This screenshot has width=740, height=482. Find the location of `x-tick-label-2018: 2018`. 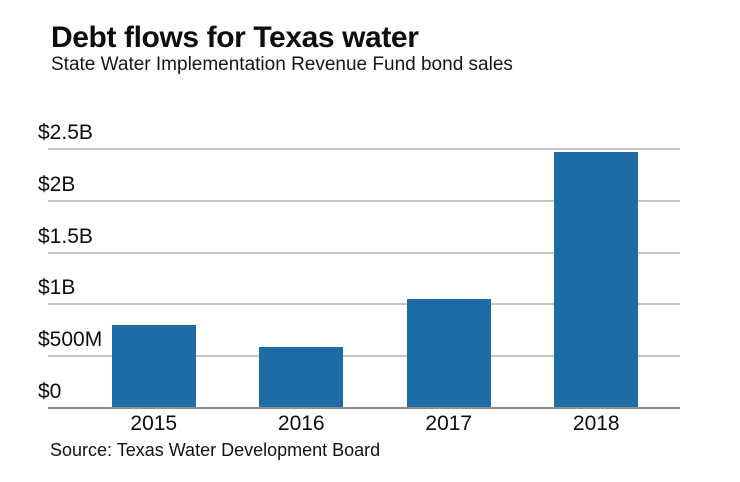

x-tick-label-2018: 2018 is located at coordinates (596, 423).